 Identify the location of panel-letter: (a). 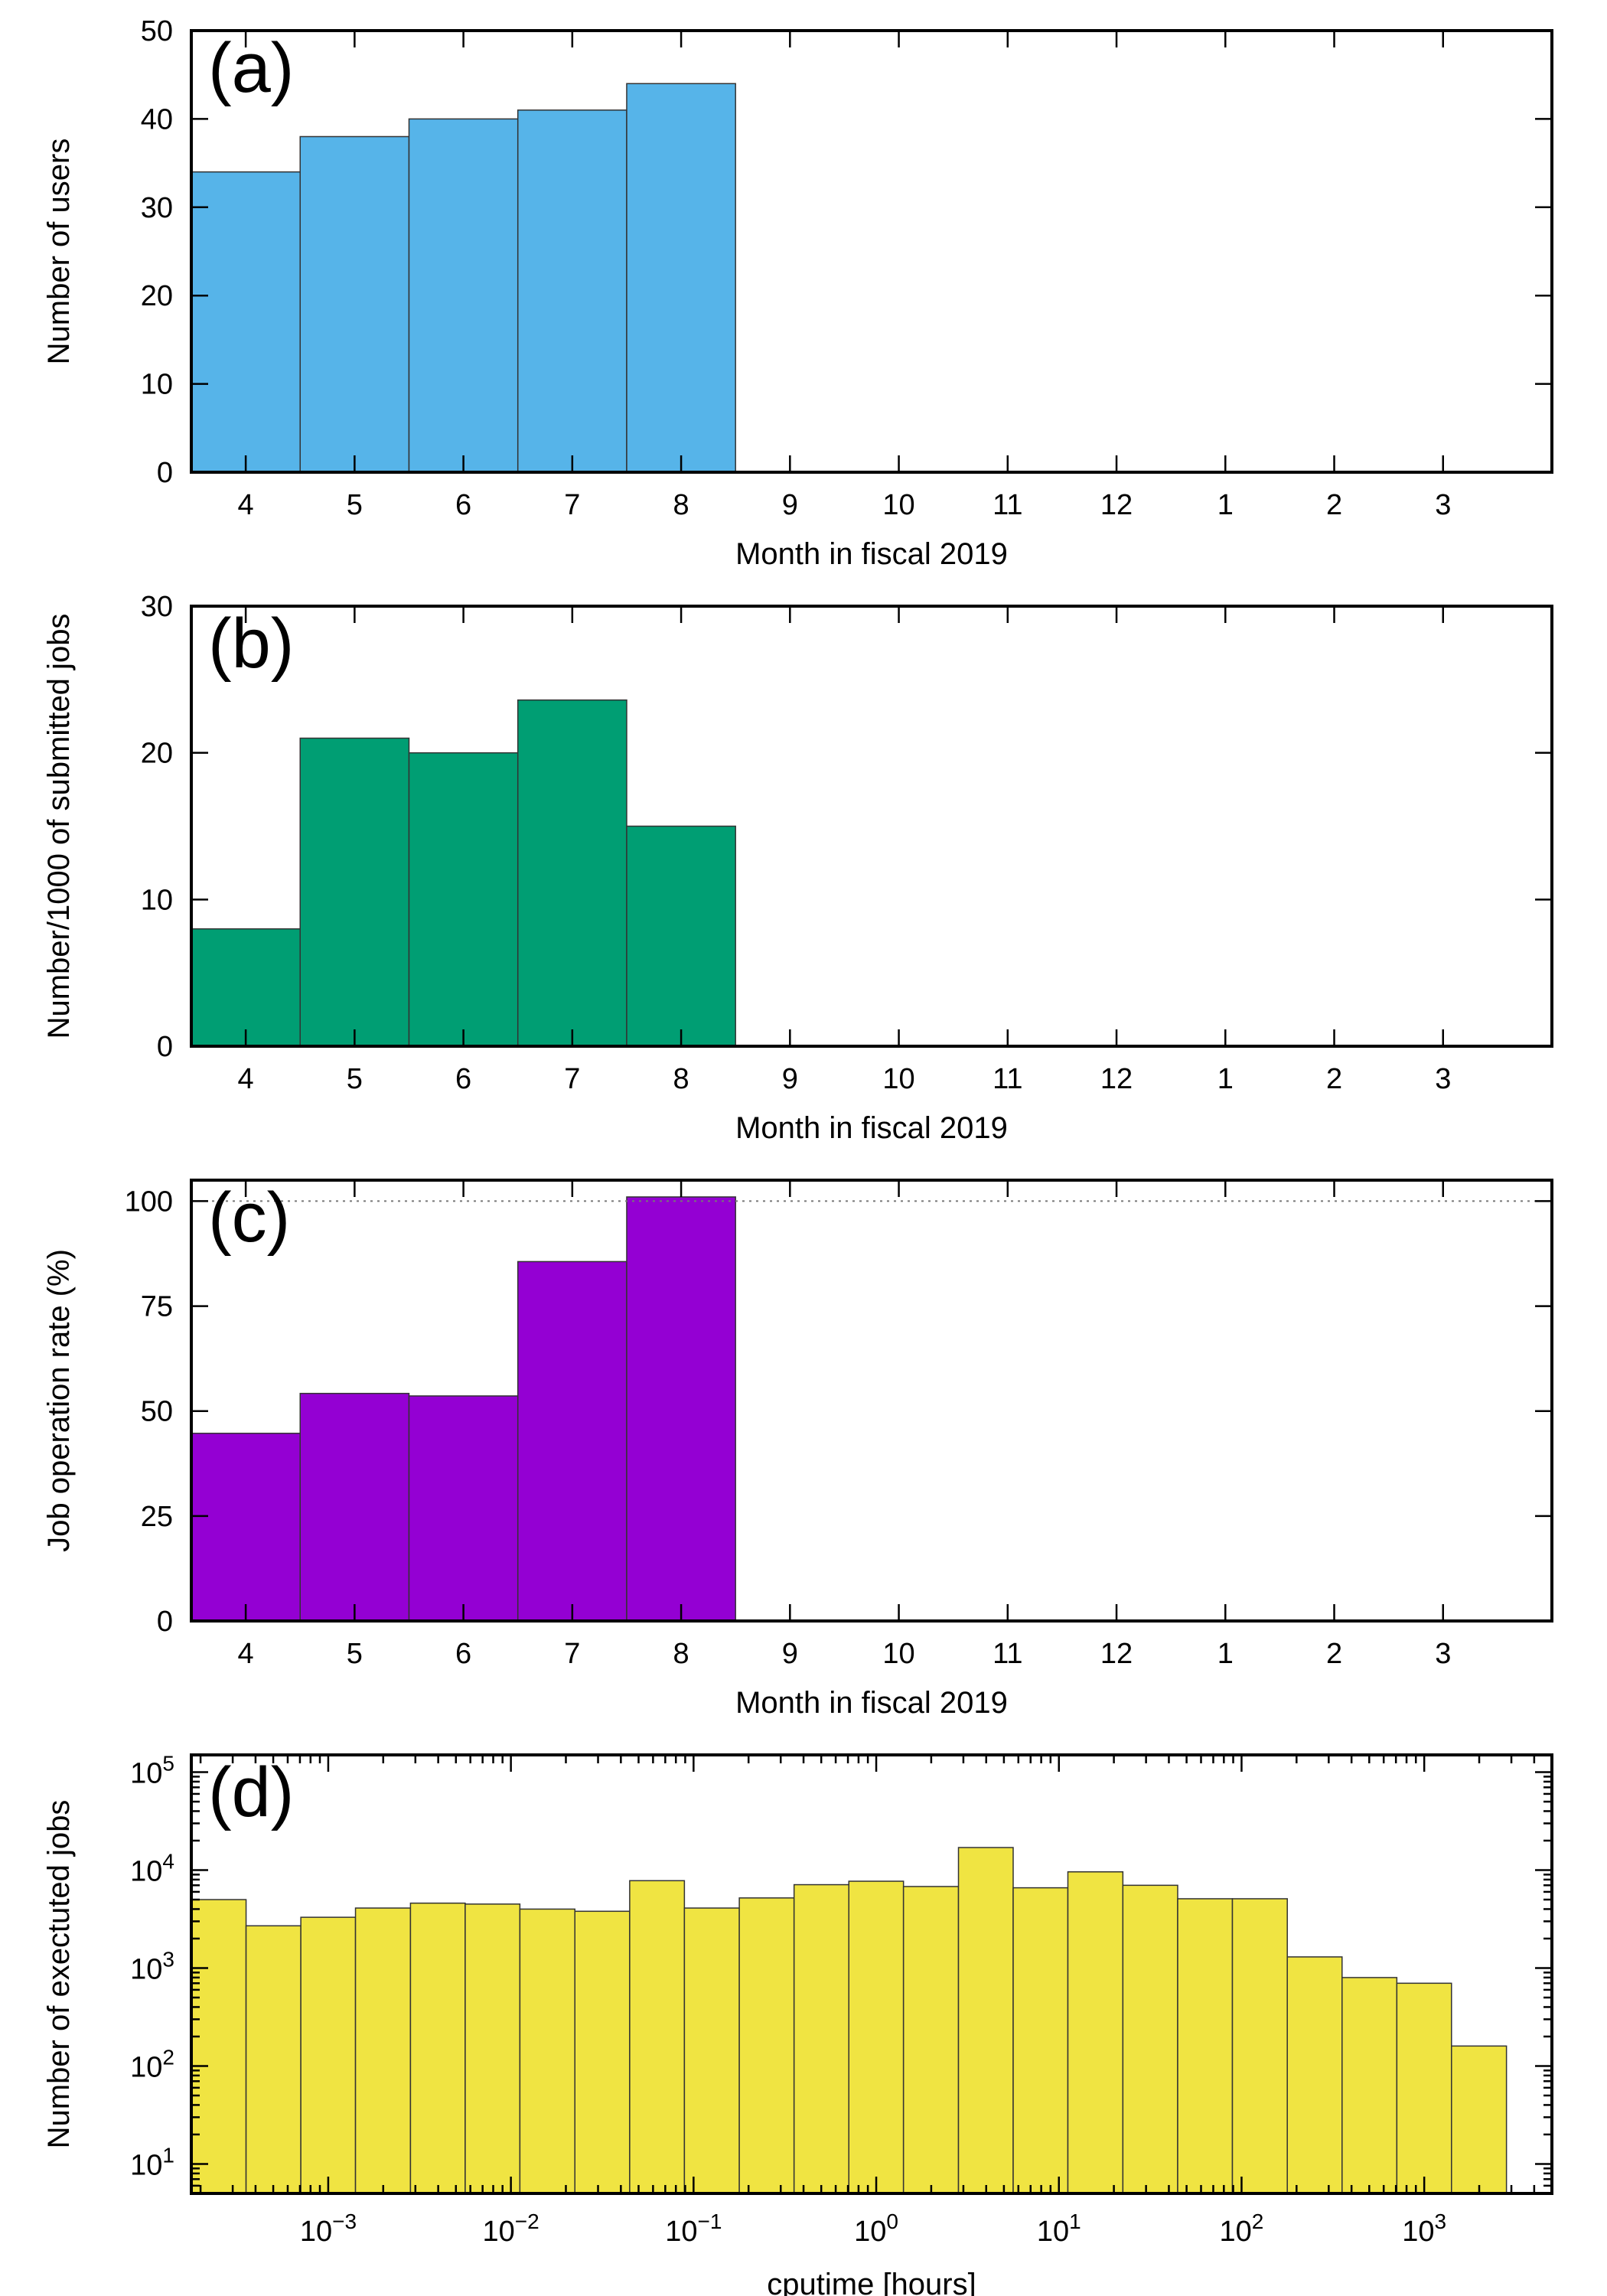
(251, 68).